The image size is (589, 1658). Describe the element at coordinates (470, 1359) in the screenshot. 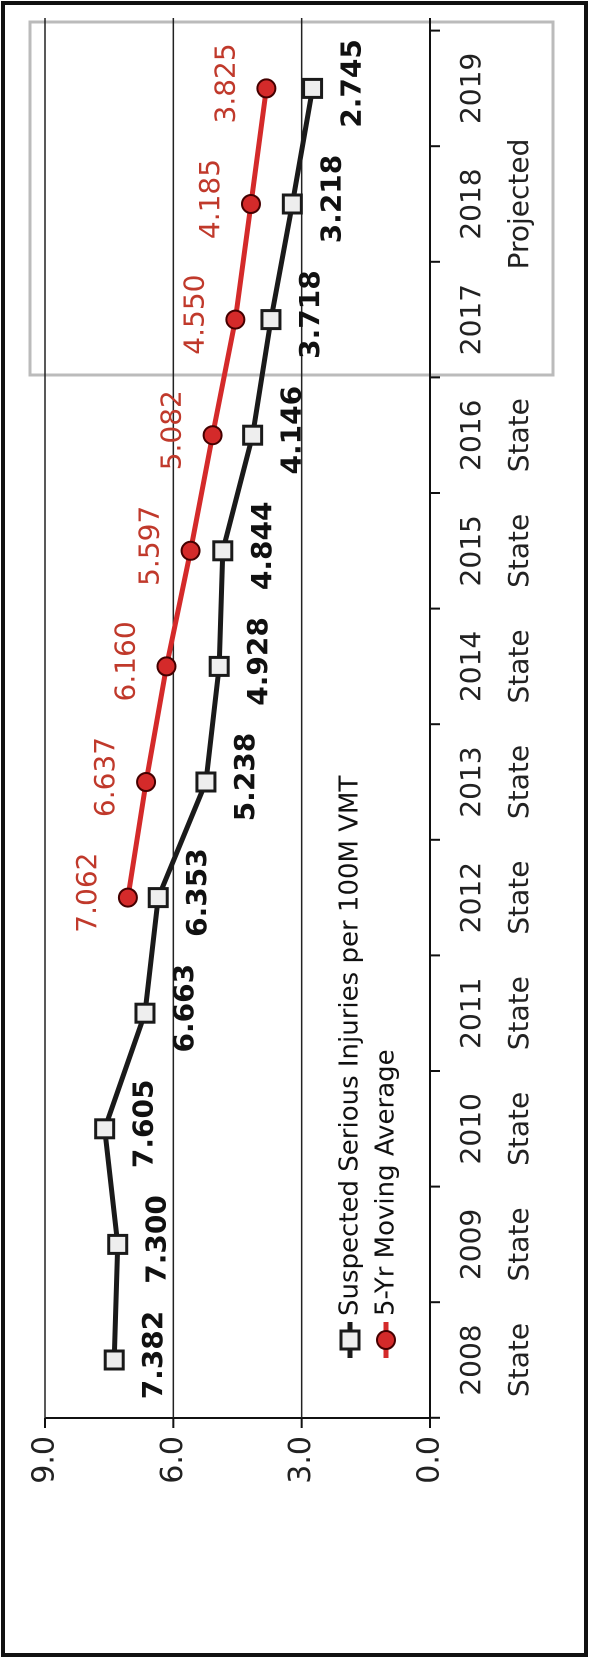

I see `x-tick-label: 2008` at that location.